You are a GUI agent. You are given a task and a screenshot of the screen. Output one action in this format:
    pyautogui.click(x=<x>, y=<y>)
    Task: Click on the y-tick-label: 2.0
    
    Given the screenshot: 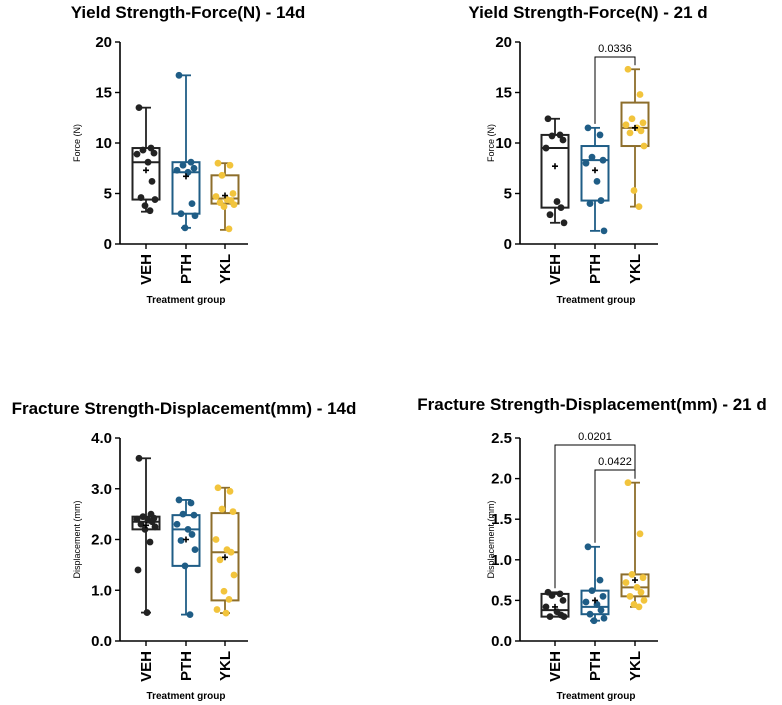 What is the action you would take?
    pyautogui.click(x=501, y=479)
    